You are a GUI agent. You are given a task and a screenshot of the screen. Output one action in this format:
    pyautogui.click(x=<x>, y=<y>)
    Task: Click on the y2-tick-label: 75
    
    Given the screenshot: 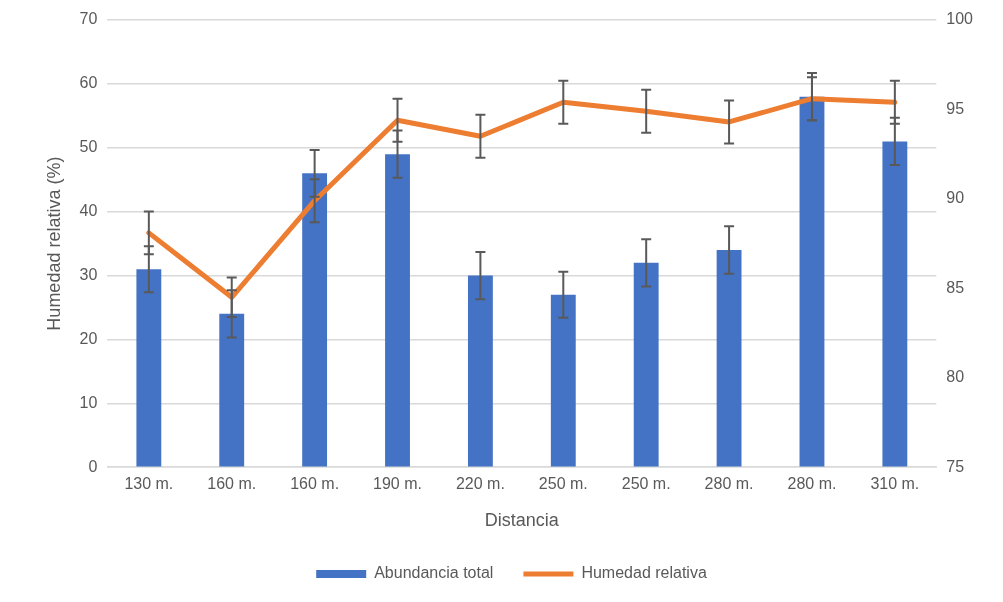 What is the action you would take?
    pyautogui.click(x=955, y=466)
    